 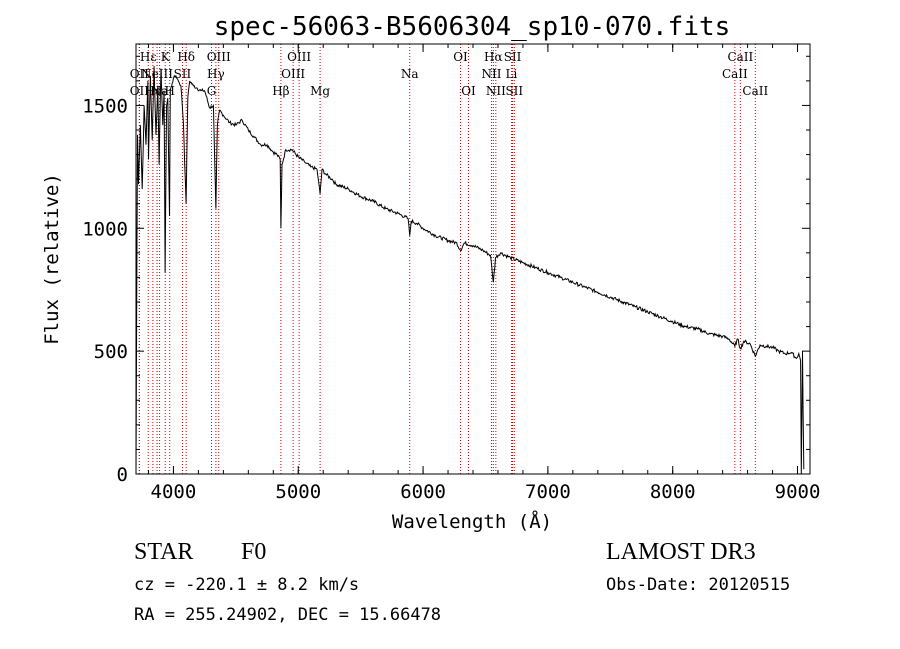 What do you see at coordinates (673, 492) in the screenshot?
I see `x-tick-label: 8000` at bounding box center [673, 492].